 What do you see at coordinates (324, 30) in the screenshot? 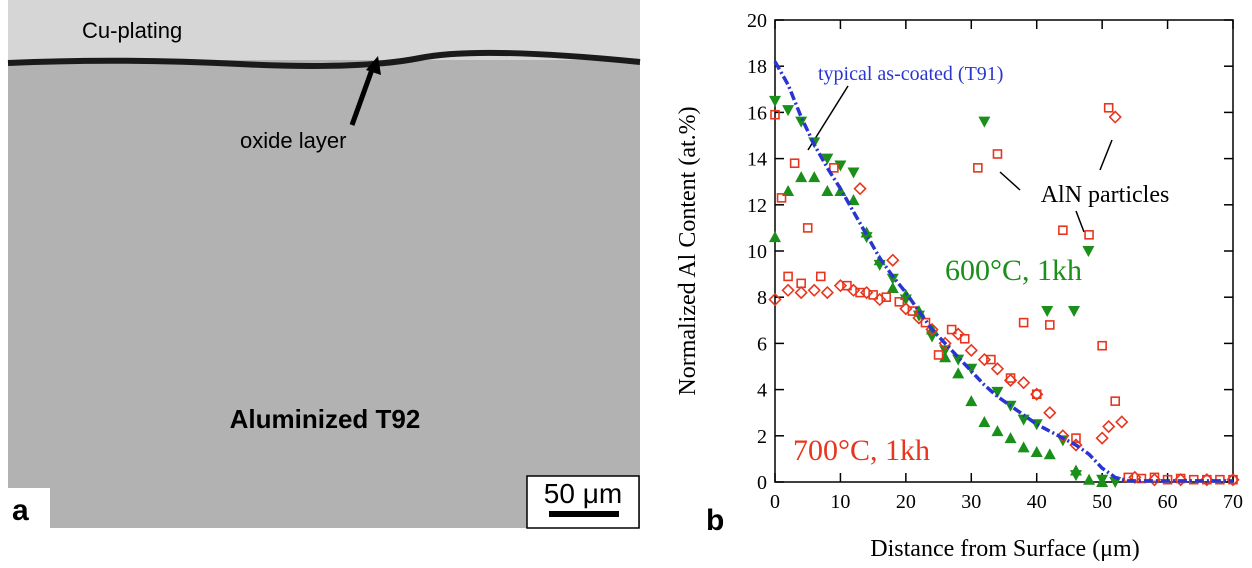
I see `cu-plating-layer` at bounding box center [324, 30].